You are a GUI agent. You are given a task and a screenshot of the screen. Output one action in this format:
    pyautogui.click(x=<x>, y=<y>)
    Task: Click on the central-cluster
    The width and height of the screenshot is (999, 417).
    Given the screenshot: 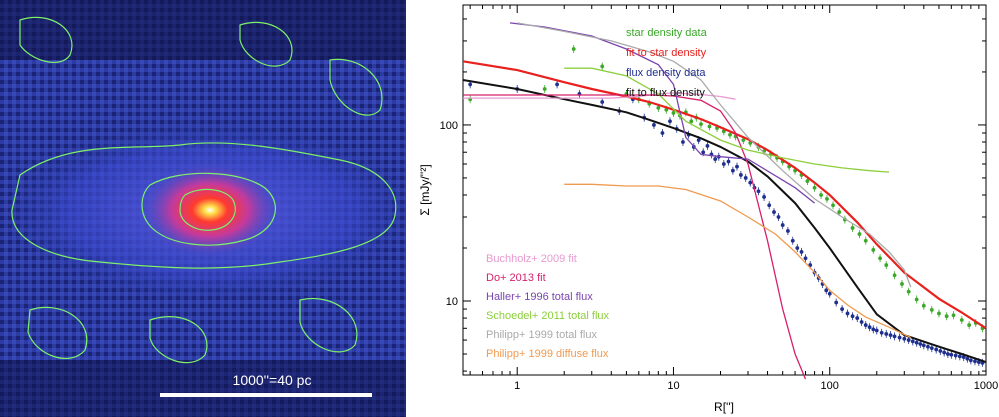 What is the action you would take?
    pyautogui.click(x=210, y=210)
    